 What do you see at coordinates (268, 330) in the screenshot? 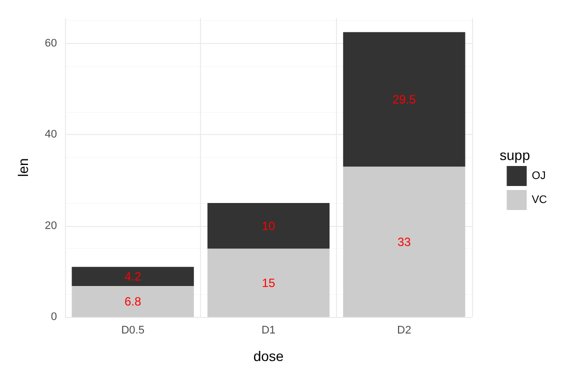
I see `x-tick-label: D1` at bounding box center [268, 330].